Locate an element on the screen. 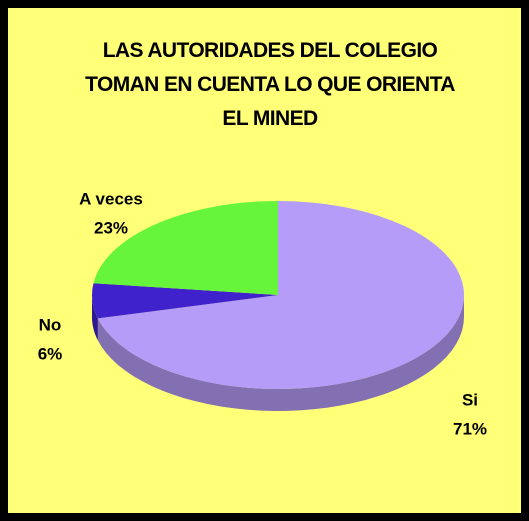 This screenshot has width=529, height=521. slice-value-label: 71% is located at coordinates (470, 428).